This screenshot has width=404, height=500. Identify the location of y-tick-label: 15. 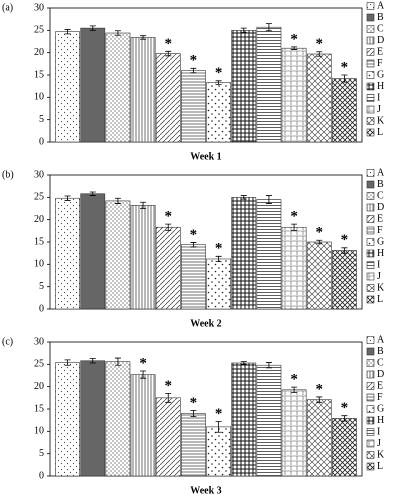
(39, 408).